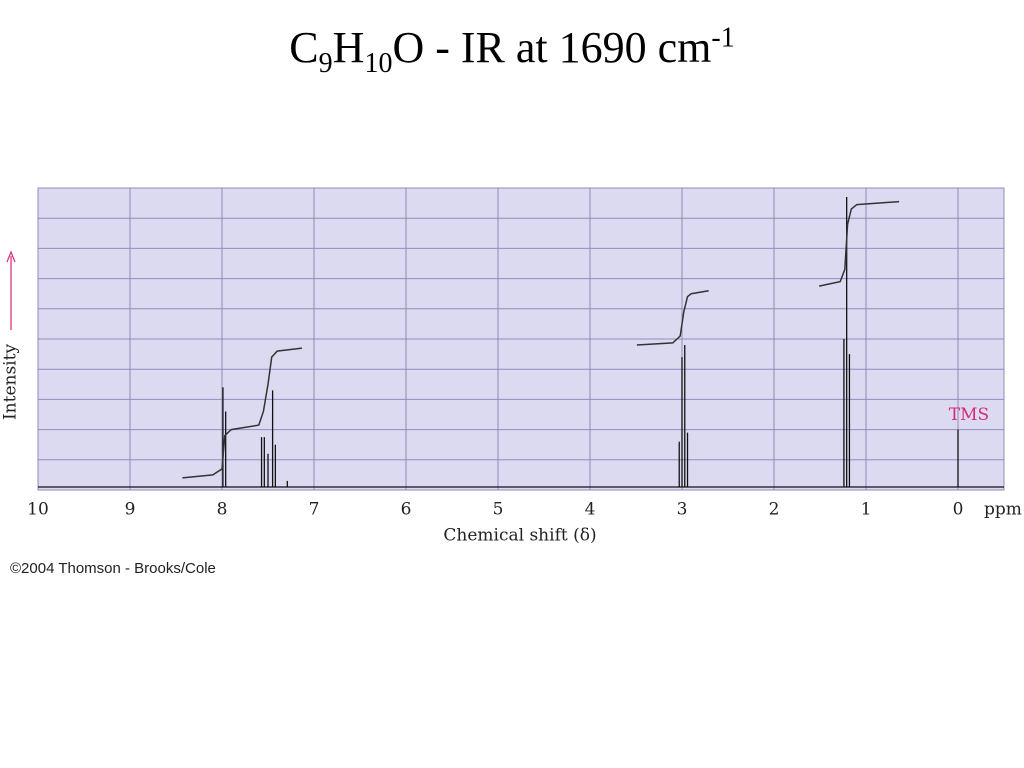 The width and height of the screenshot is (1024, 768). Describe the element at coordinates (11, 382) in the screenshot. I see `y-axis-label: Intensity` at that location.